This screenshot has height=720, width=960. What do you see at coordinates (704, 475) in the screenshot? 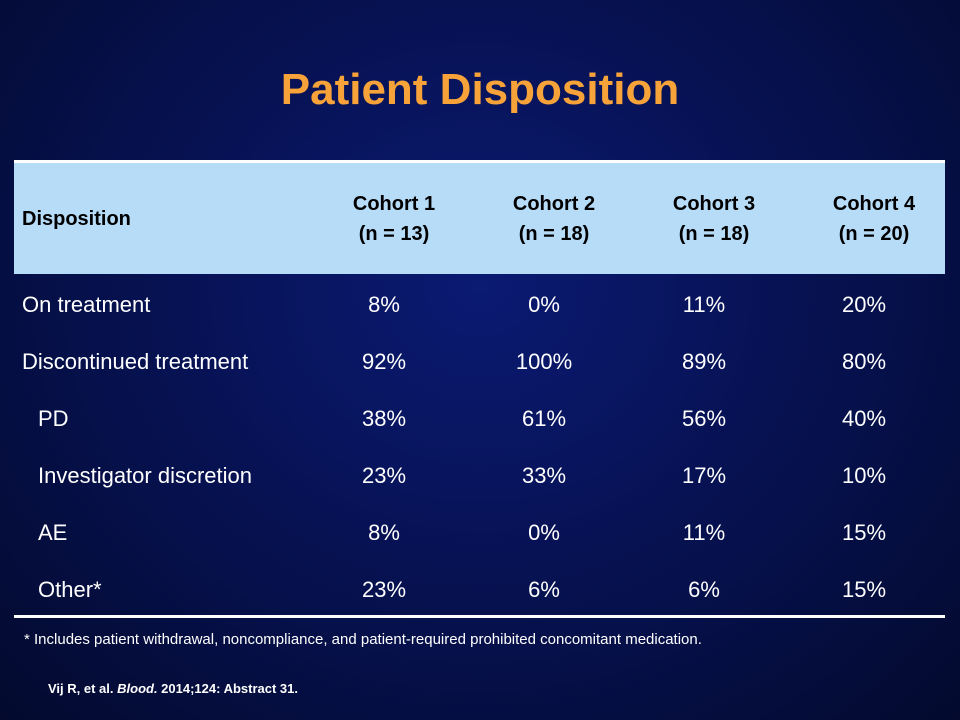
I see `cell-cohort-3: 17%` at bounding box center [704, 475].